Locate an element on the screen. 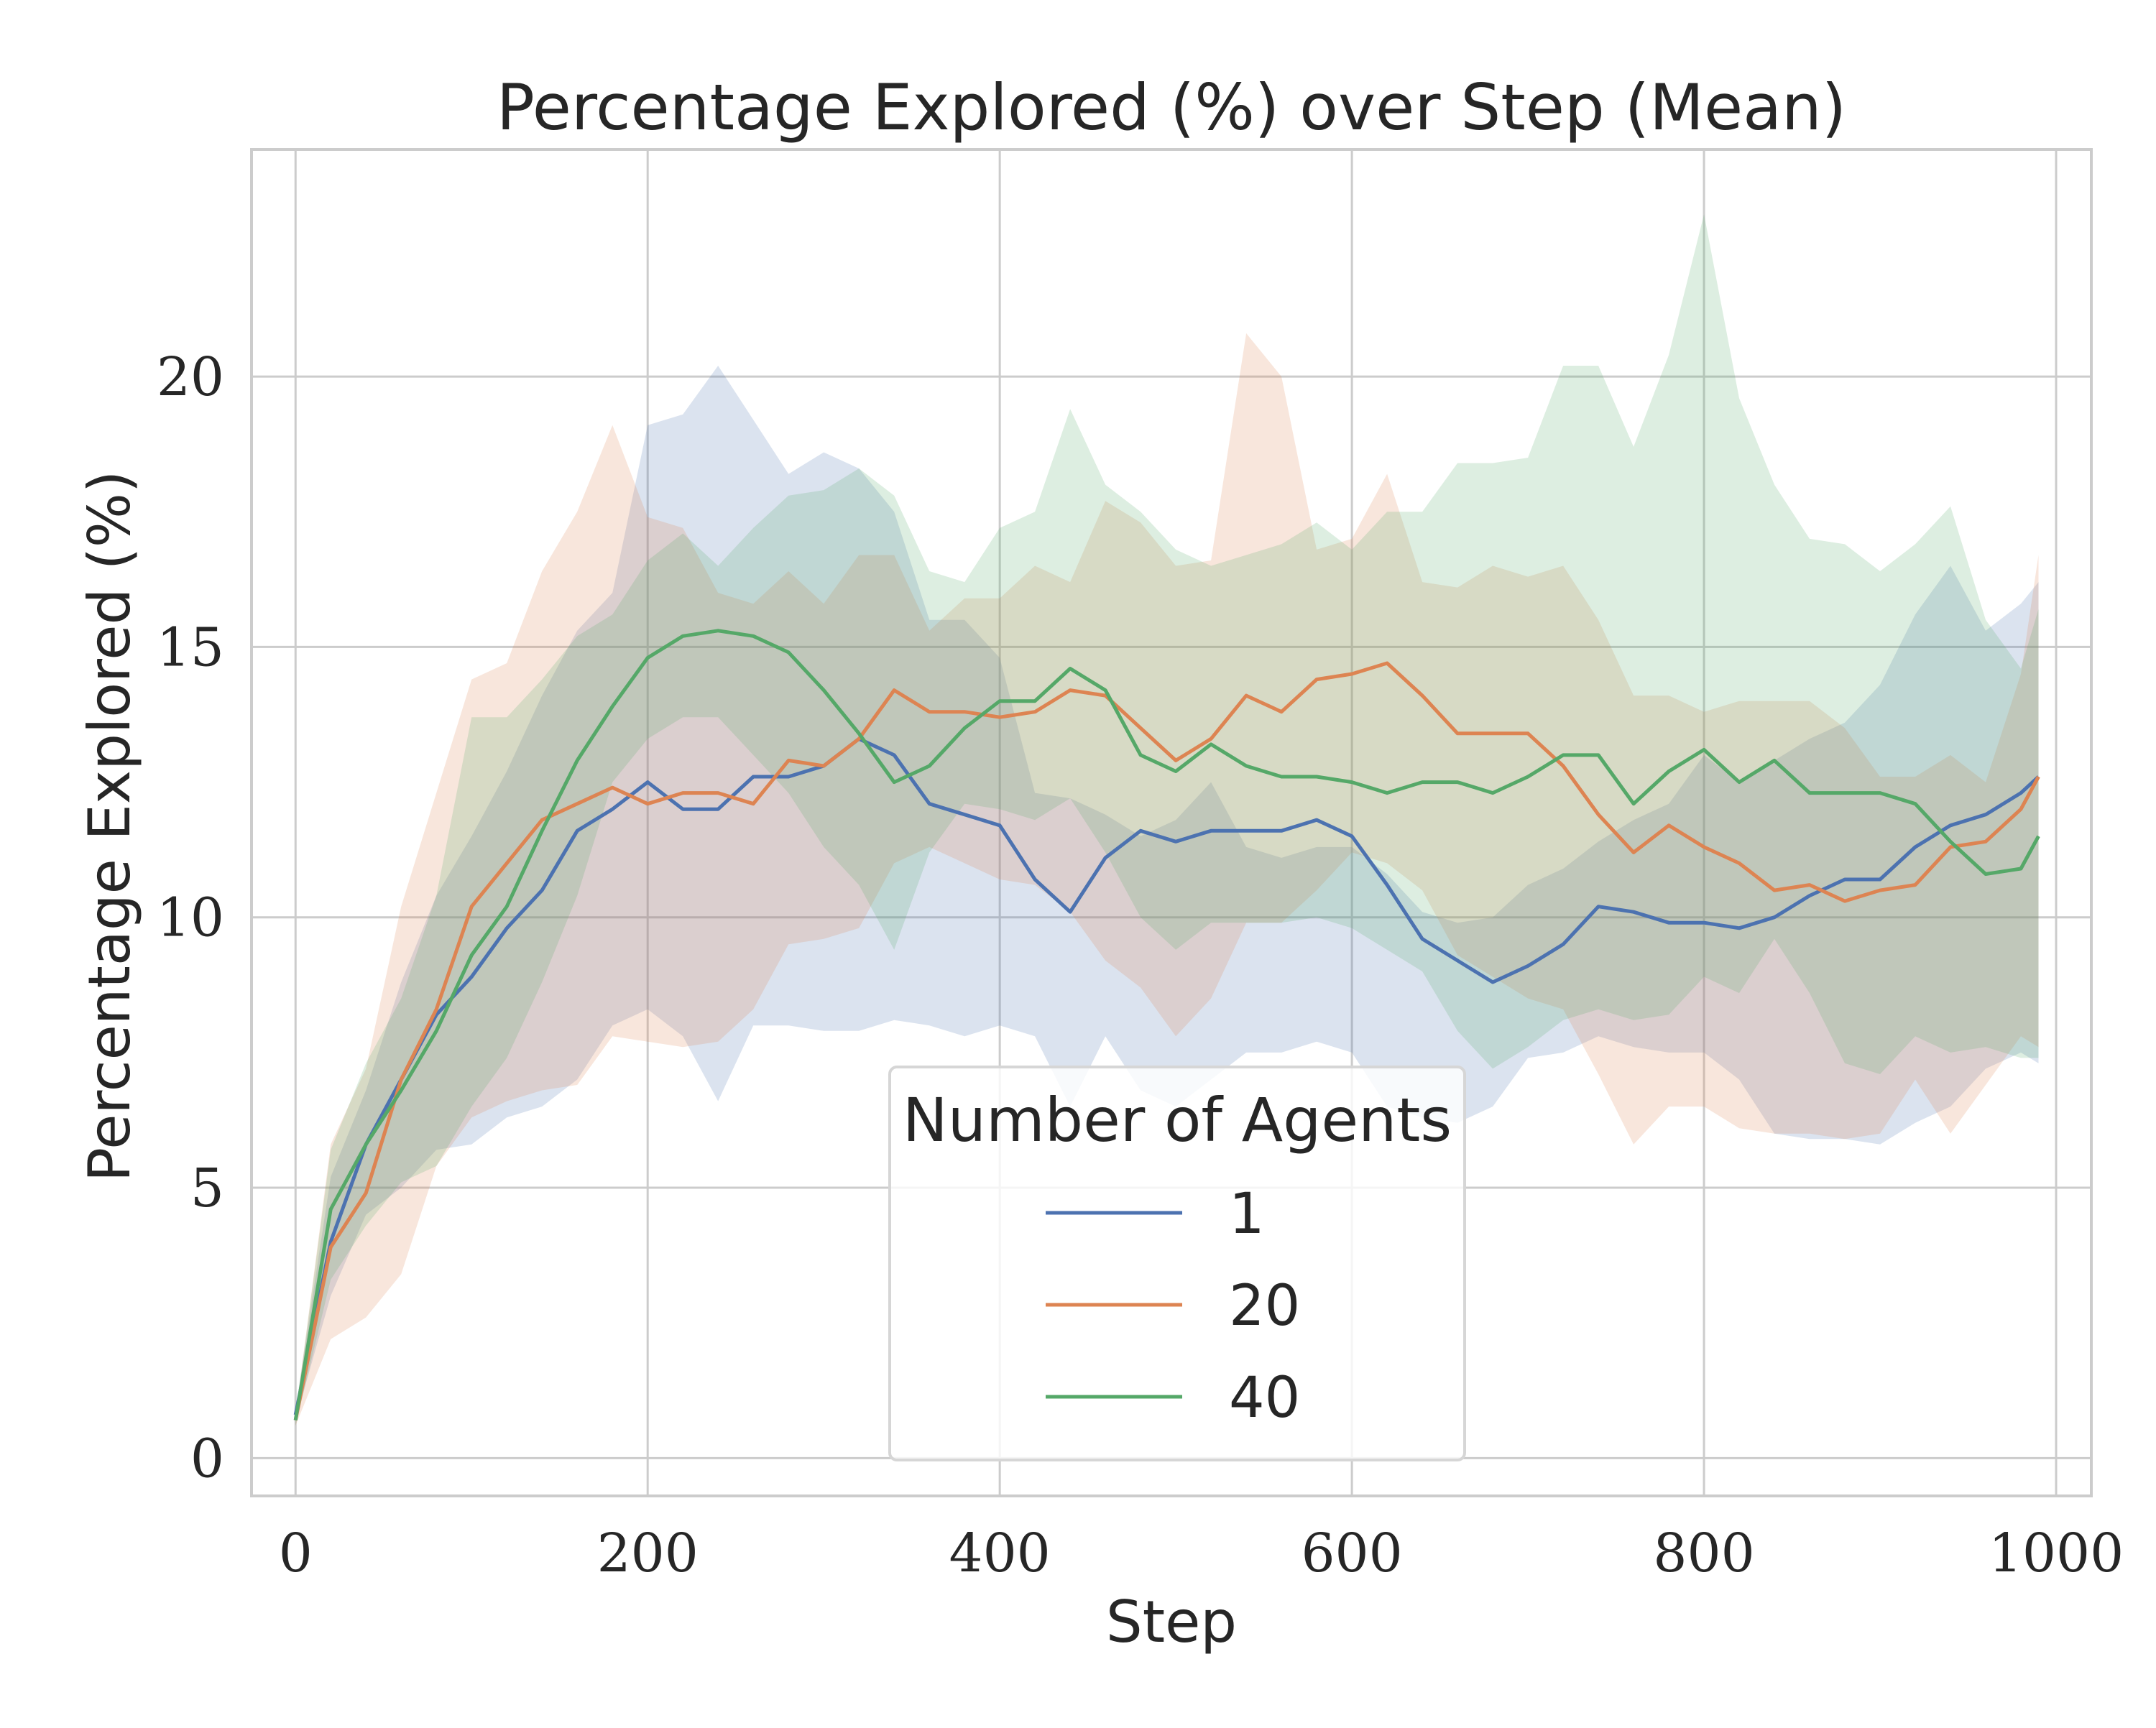 Image resolution: width=2156 pixels, height=1728 pixels. y-tick-label: 5 is located at coordinates (207, 1188).